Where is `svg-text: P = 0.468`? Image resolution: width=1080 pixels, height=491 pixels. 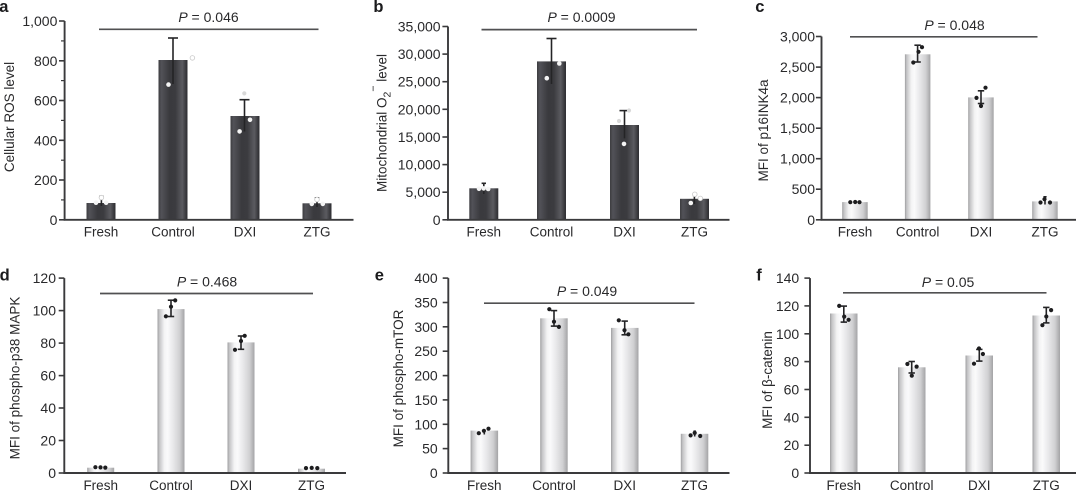
svg-text: P = 0.468 is located at coordinates (207, 282).